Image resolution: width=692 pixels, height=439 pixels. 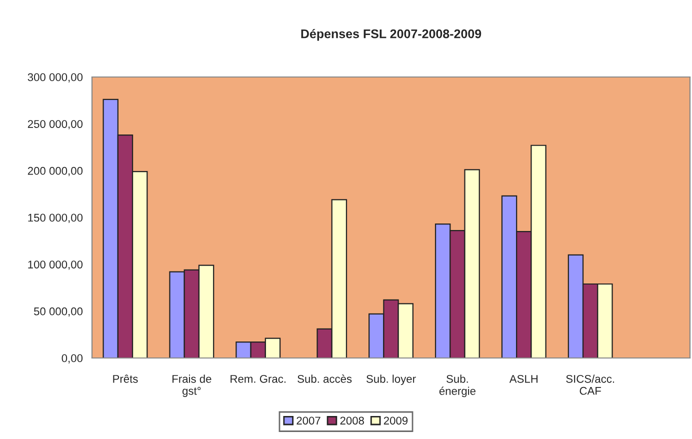 I want to click on x-tick-label: SICS/acc. CAF, so click(x=590, y=384).